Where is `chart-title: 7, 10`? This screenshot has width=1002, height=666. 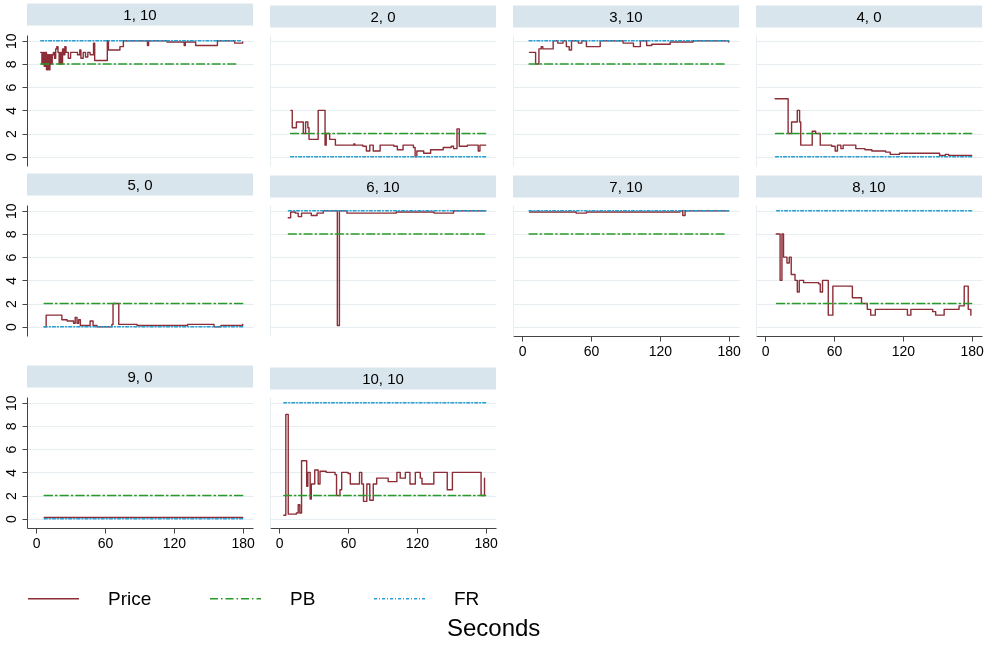
chart-title: 7, 10 is located at coordinates (626, 186).